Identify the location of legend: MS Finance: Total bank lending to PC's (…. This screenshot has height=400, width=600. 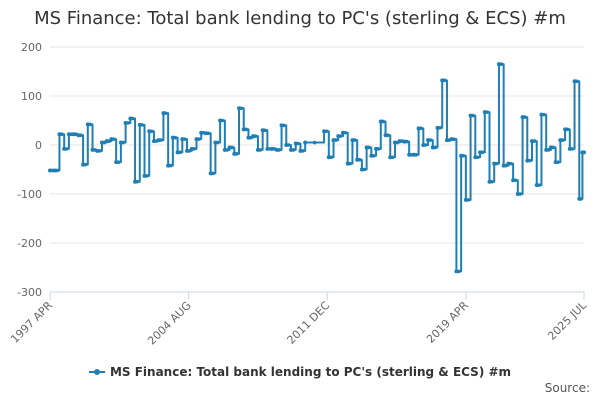
(300, 372).